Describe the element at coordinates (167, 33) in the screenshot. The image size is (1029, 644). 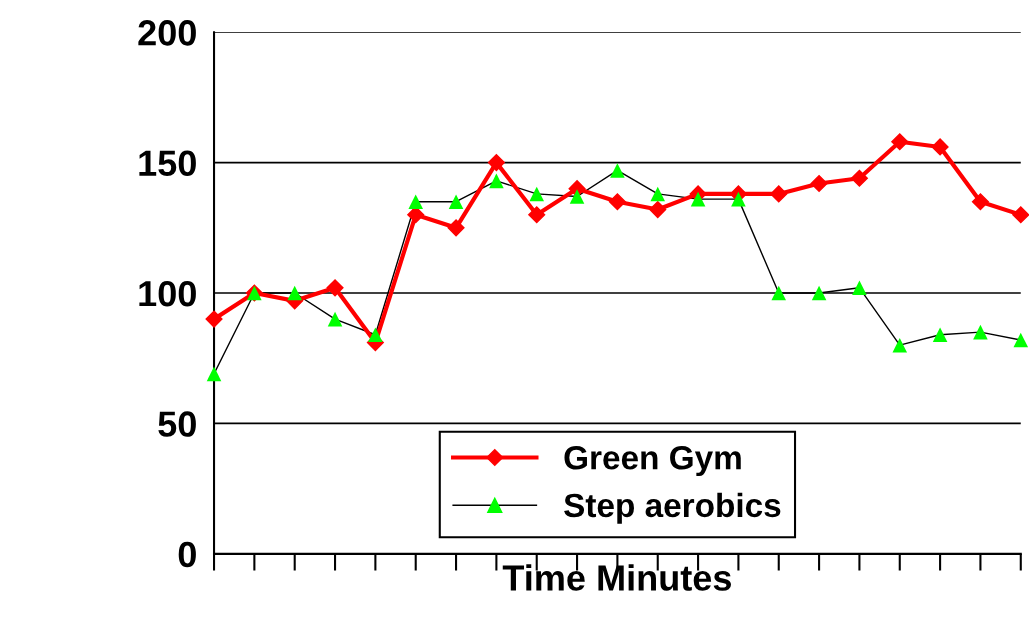
I see `y-tick-label: 200` at that location.